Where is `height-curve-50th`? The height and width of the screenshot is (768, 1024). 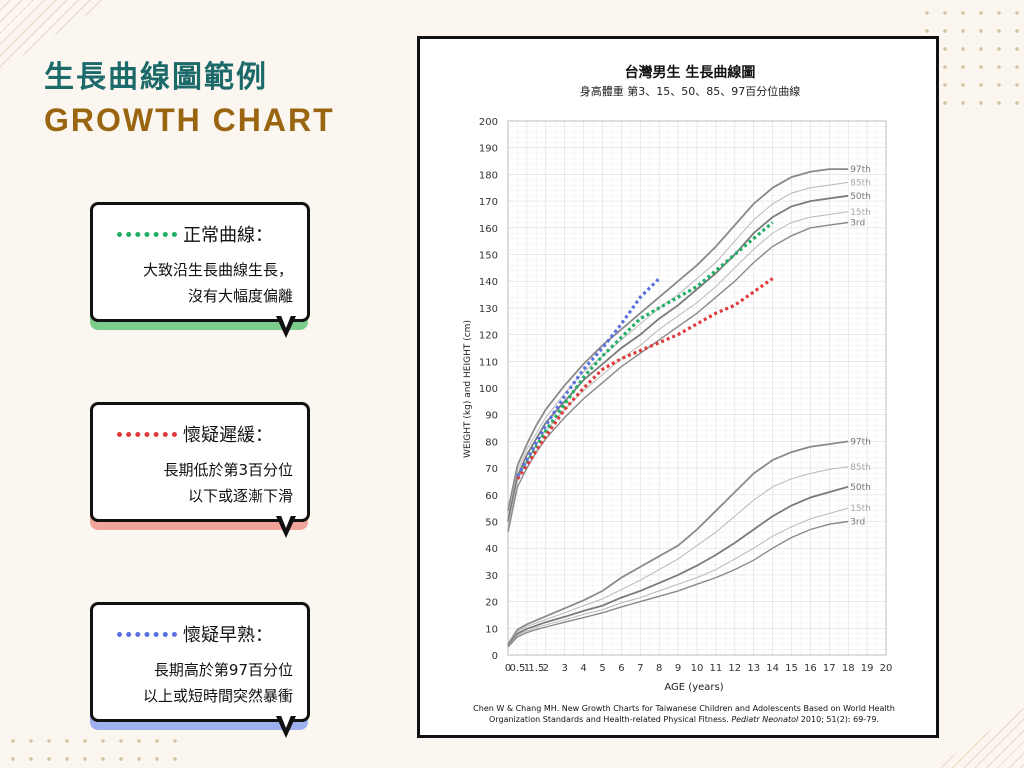
height-curve-50th is located at coordinates (678, 358).